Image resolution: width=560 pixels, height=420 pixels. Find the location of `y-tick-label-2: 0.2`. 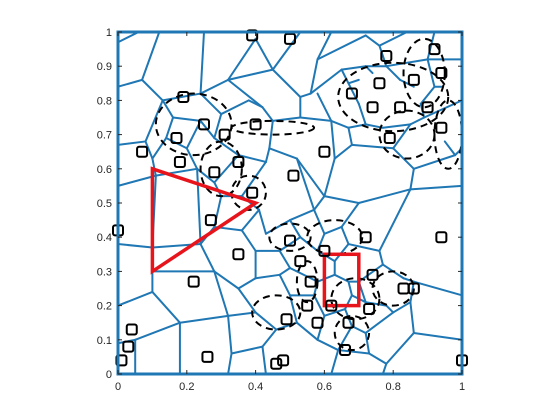

y-tick-label-2: 0.2 is located at coordinates (104, 307).